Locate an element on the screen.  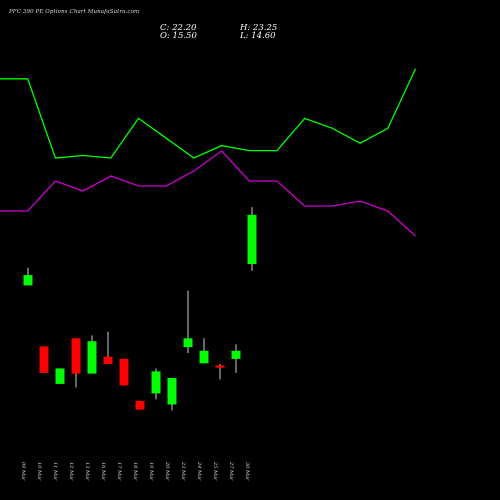
x-tick-label: 20 Mar is located at coordinates (167, 471).